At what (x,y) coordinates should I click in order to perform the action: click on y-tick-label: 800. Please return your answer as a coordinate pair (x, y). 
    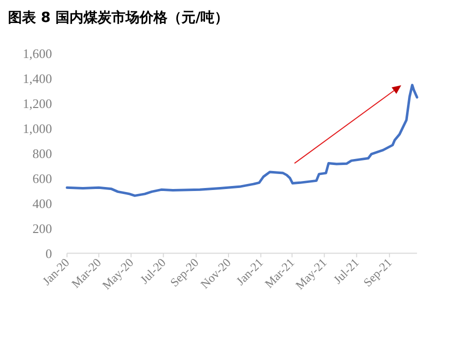
    Looking at the image, I should click on (42, 153).